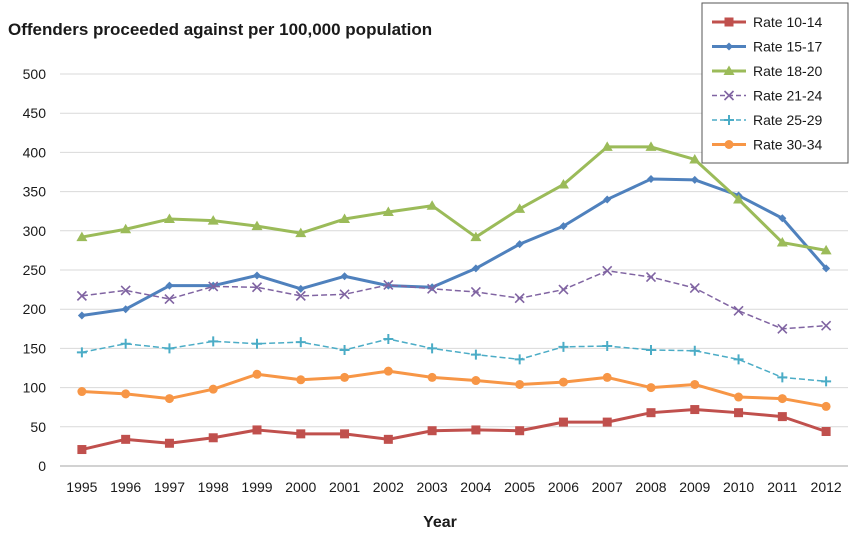 The height and width of the screenshot is (535, 856). What do you see at coordinates (738, 487) in the screenshot?
I see `x-tick-label: 2010` at bounding box center [738, 487].